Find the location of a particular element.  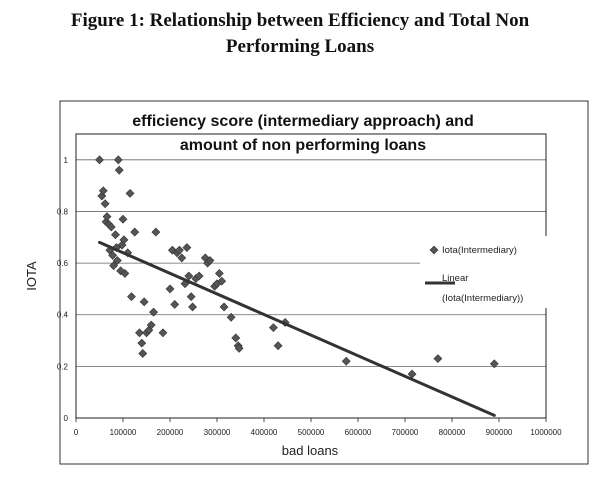

figure-title-line2: Performing Loans is located at coordinates (300, 46).